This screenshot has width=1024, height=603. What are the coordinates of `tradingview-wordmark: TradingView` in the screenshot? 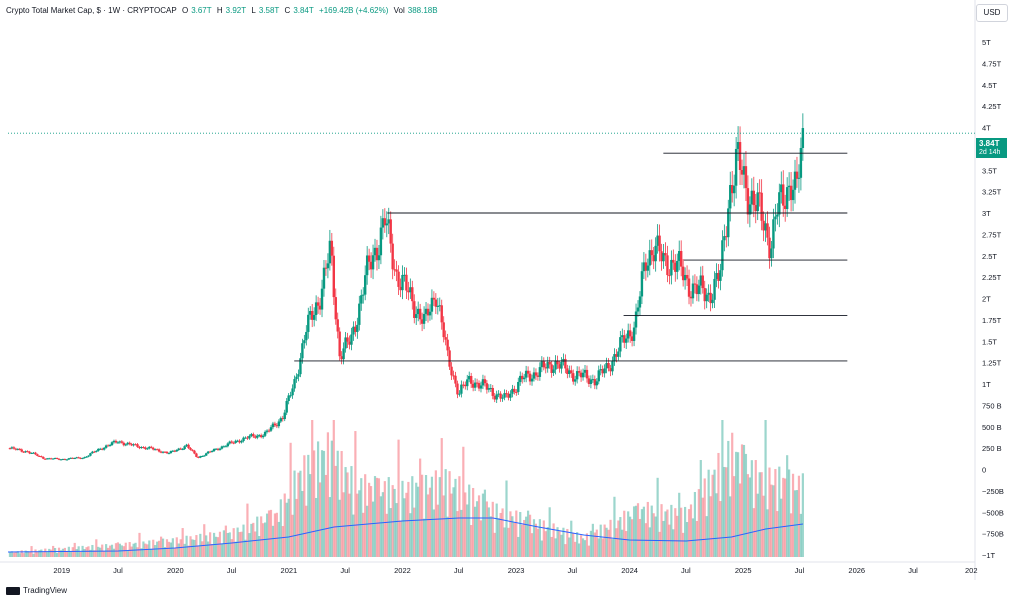 It's located at (45, 590).